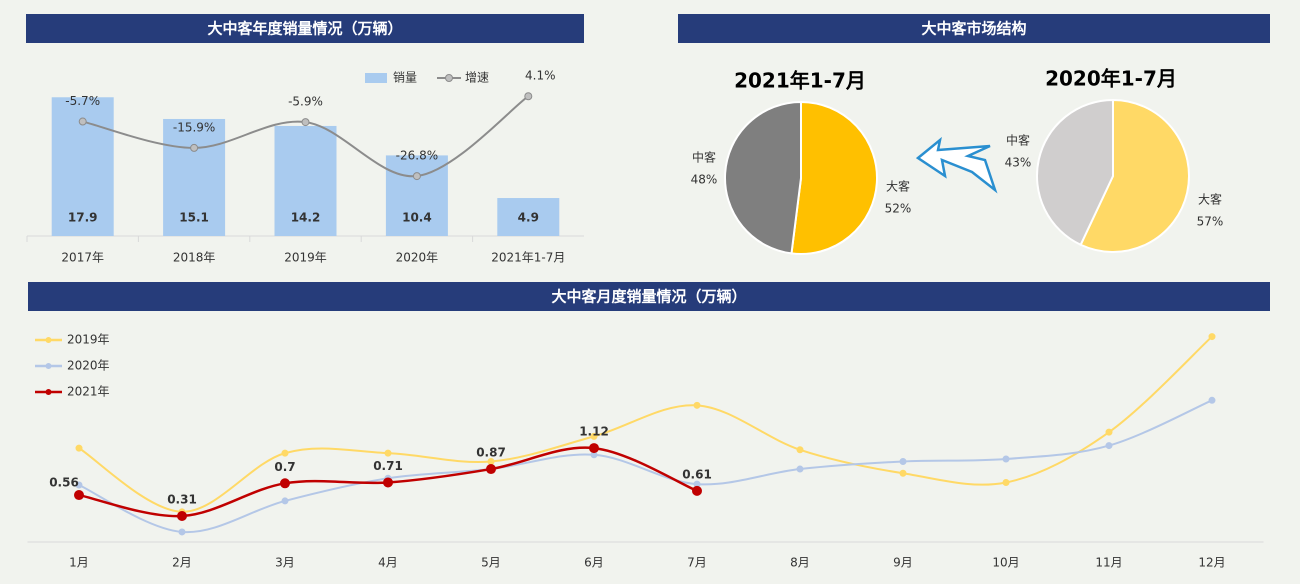 Image resolution: width=1300 pixels, height=584 pixels. What do you see at coordinates (800, 563) in the screenshot?
I see `x-tick-label: 8月` at bounding box center [800, 563].